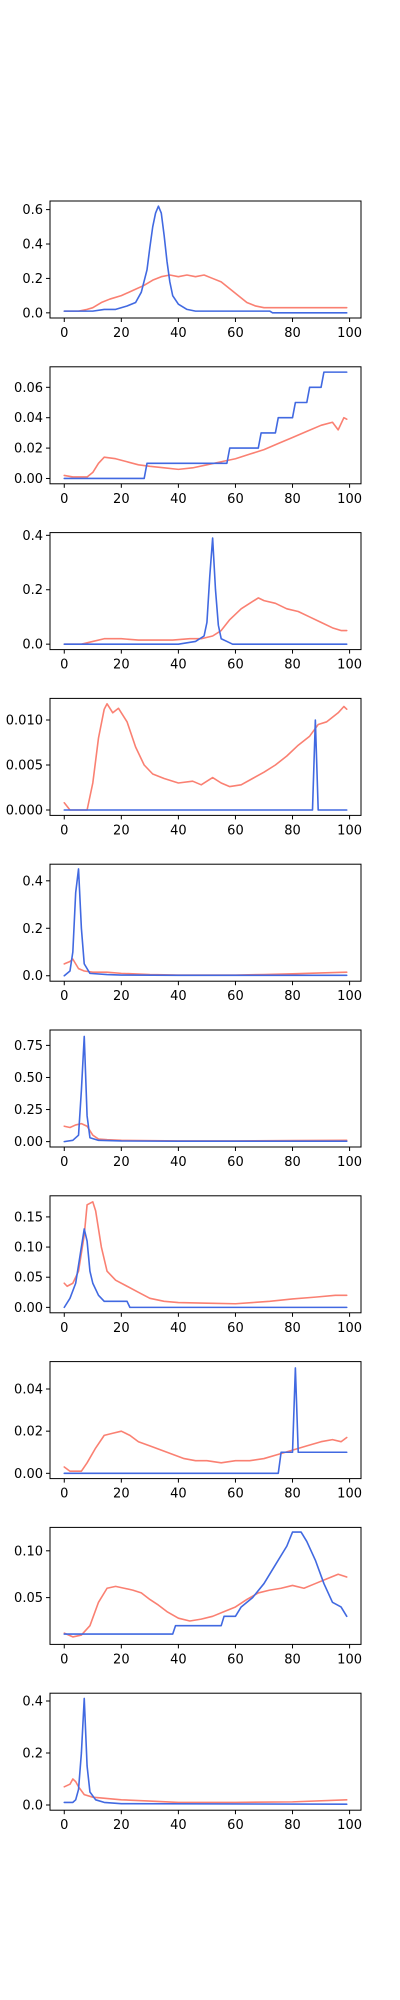 This screenshot has width=400, height=2000. I want to click on subplot-1-axes-frame, so click(205, 259).